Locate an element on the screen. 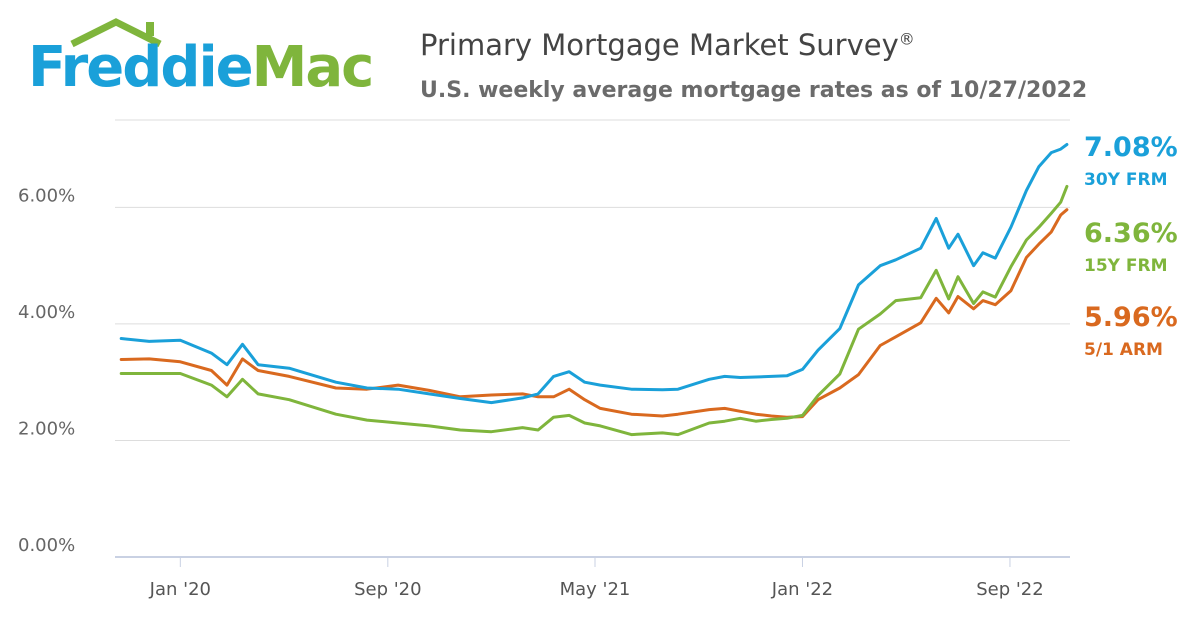 Image resolution: width=1200 pixels, height=630 pixels. x-tick-label: Sep '22 is located at coordinates (1010, 589).